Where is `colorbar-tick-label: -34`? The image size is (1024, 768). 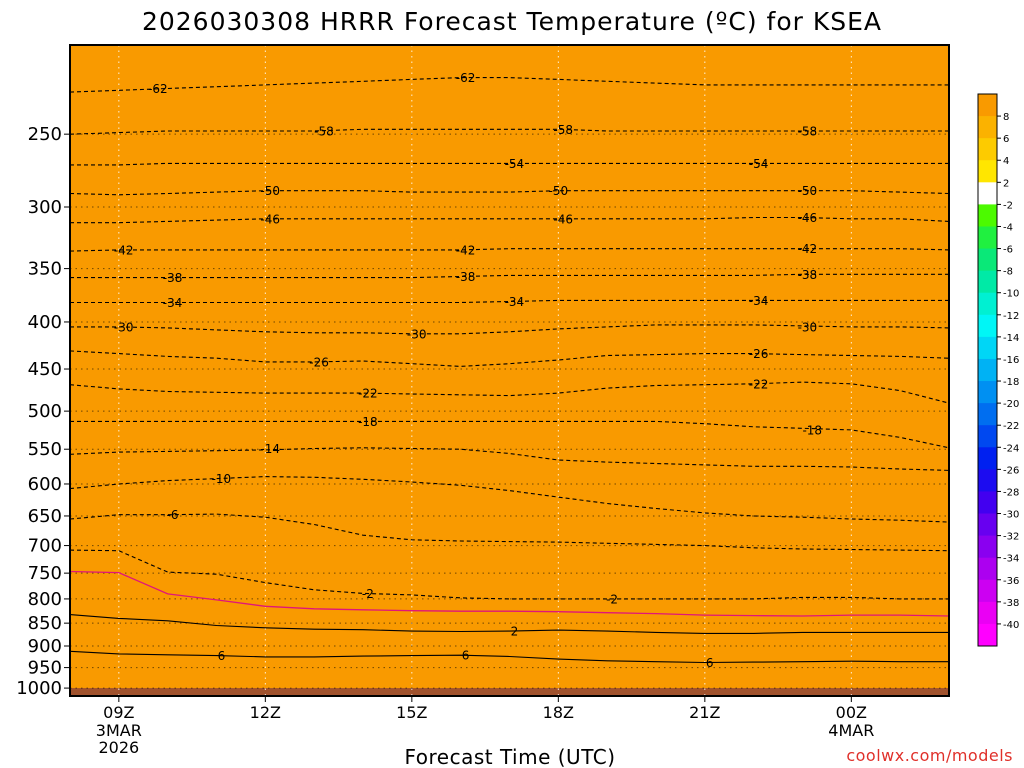 colorbar-tick-label: -34 is located at coordinates (1011, 559).